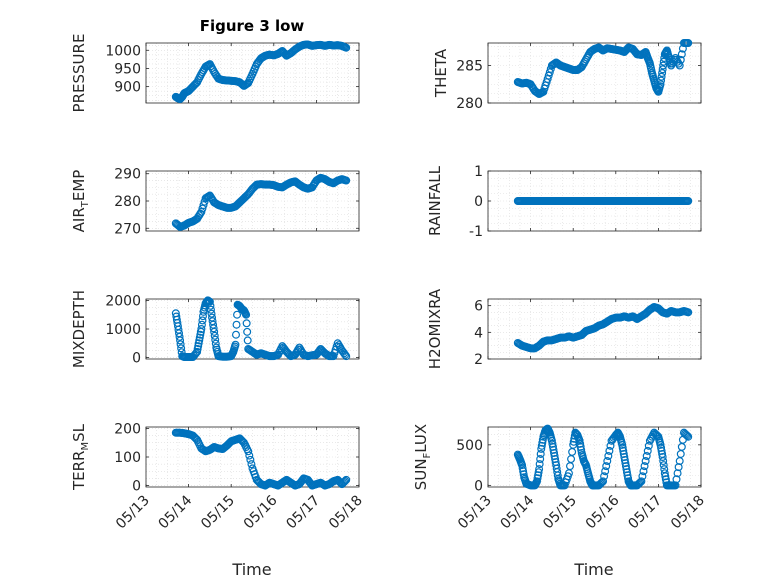 The width and height of the screenshot is (778, 583). I want to click on x-tick-label: 05/14, so click(176, 512).